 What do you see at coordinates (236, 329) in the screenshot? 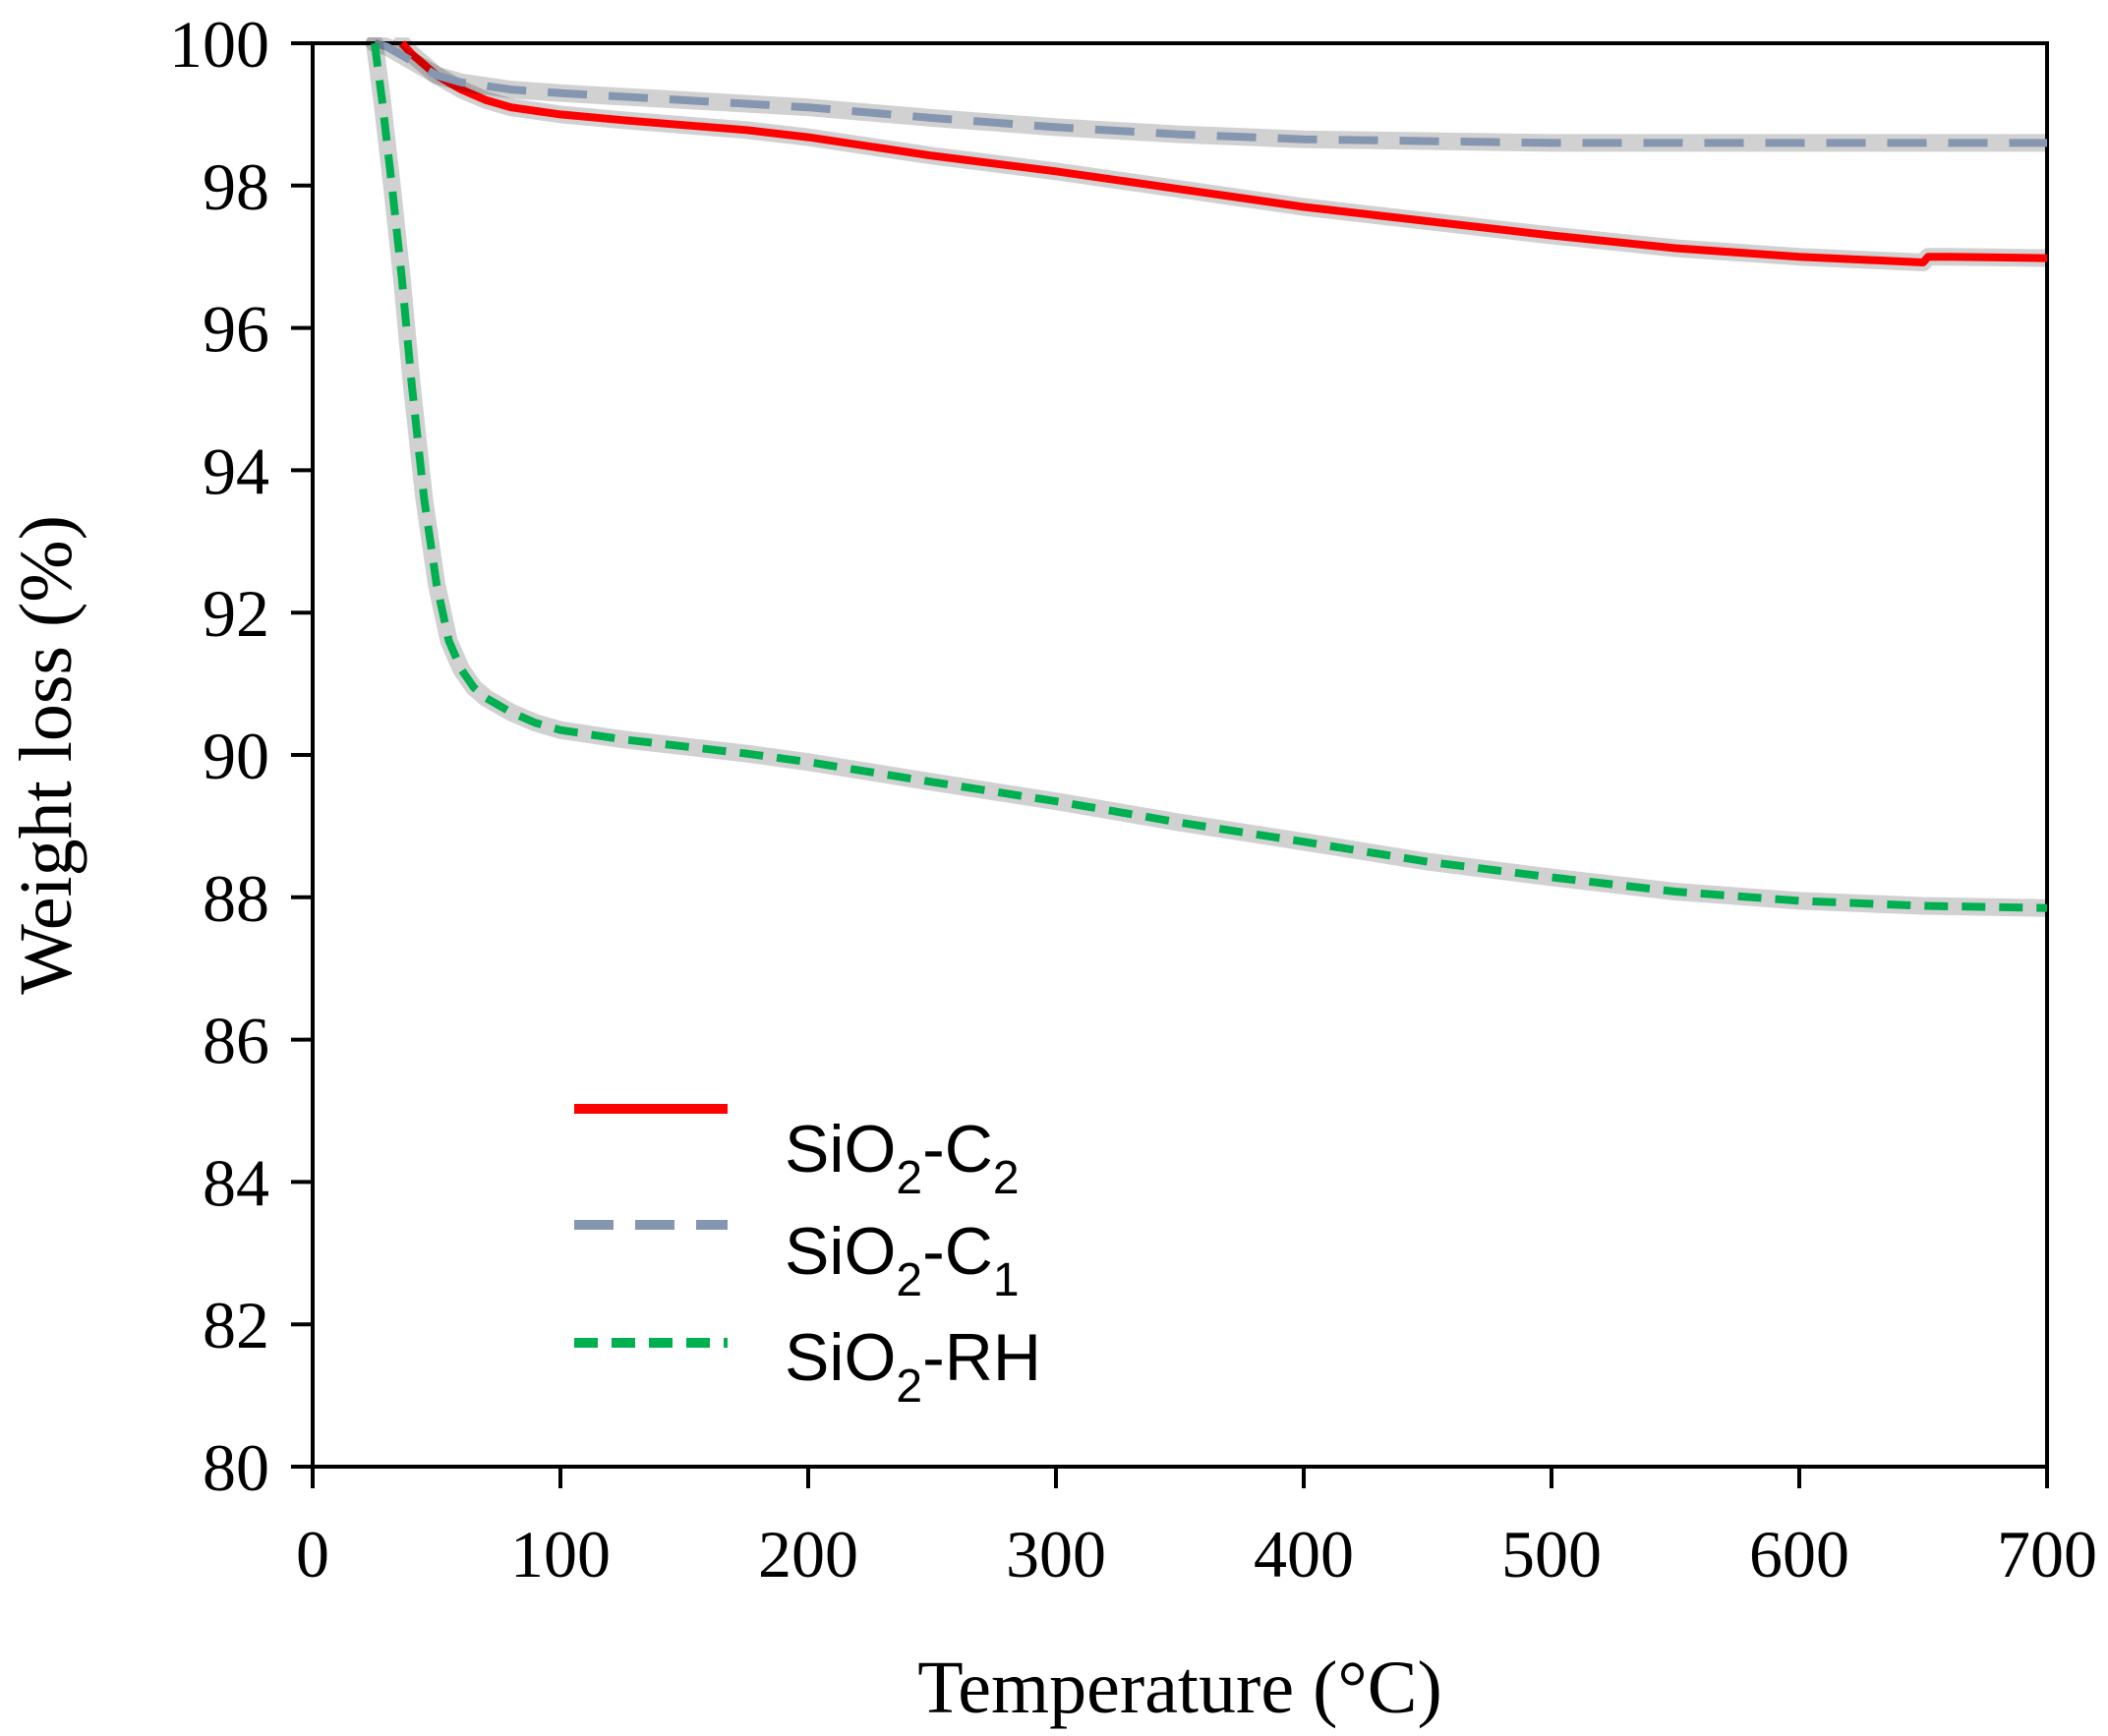
I see `y-tick-label-96: 96` at bounding box center [236, 329].